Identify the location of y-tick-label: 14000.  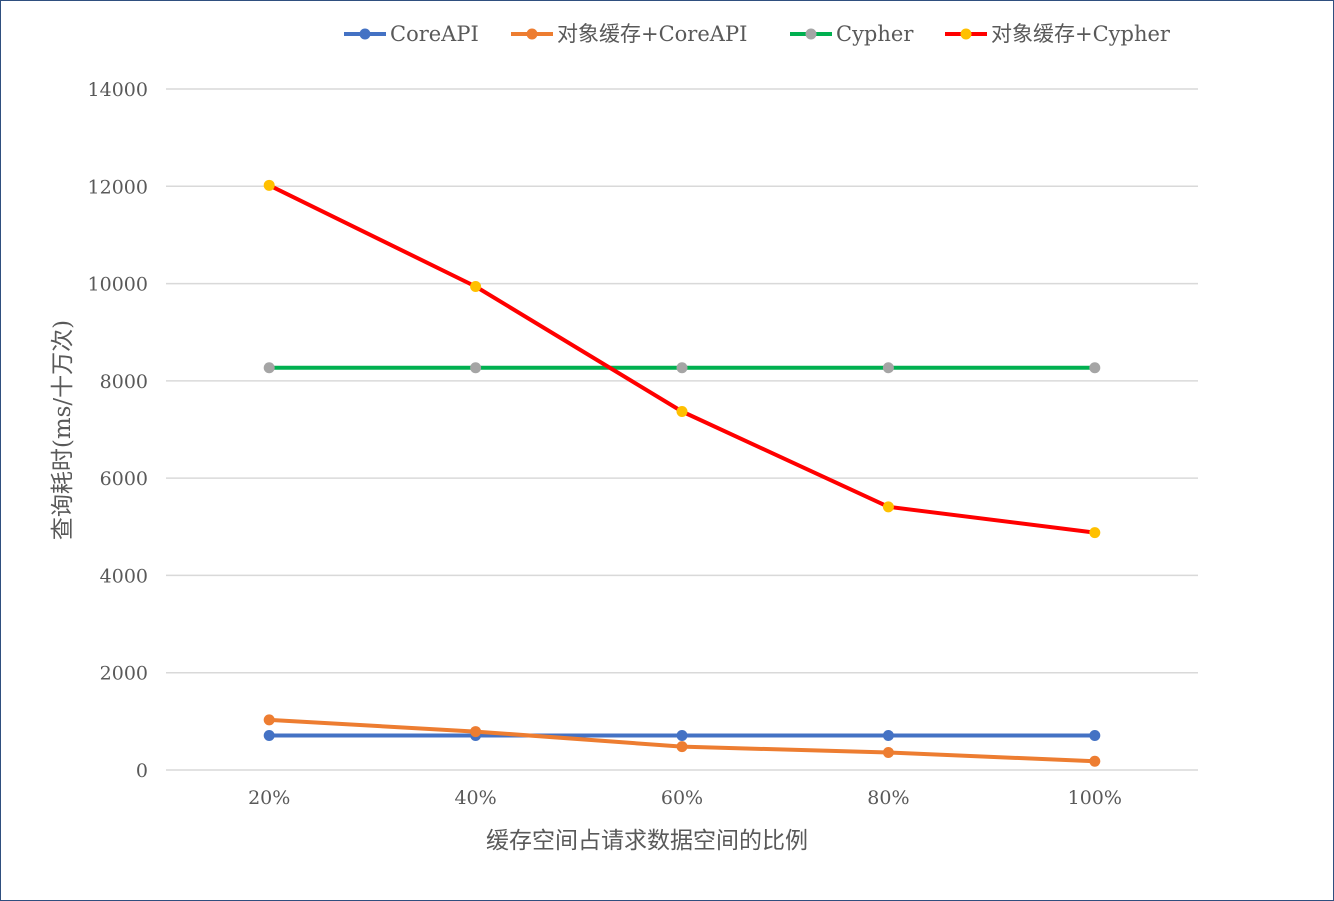
(118, 90).